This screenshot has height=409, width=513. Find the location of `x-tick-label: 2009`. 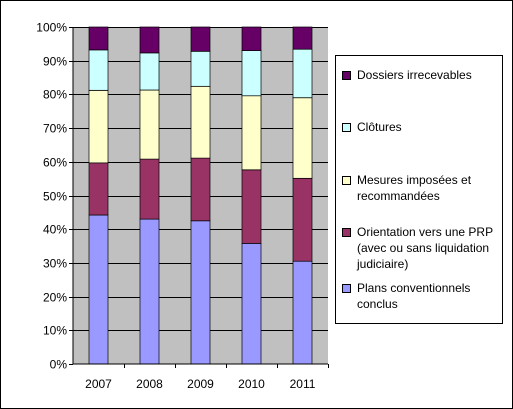

x-tick-label: 2009 is located at coordinates (200, 384).